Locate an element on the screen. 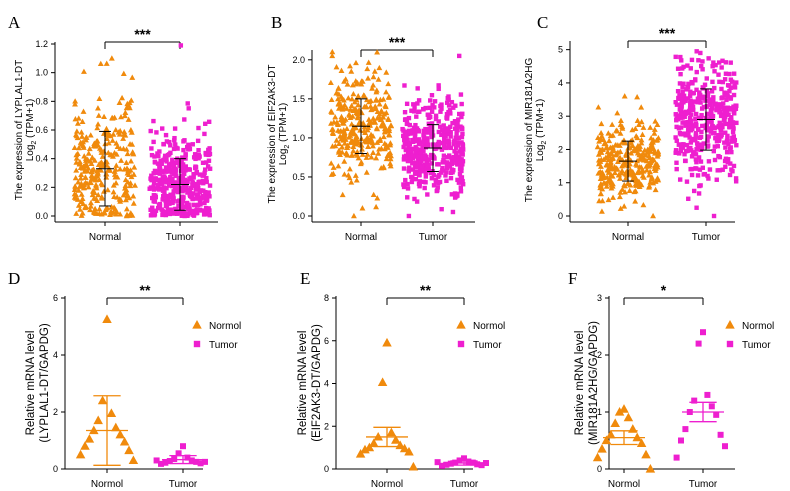 The image size is (790, 491). series-tumor is located at coordinates (180, 455).